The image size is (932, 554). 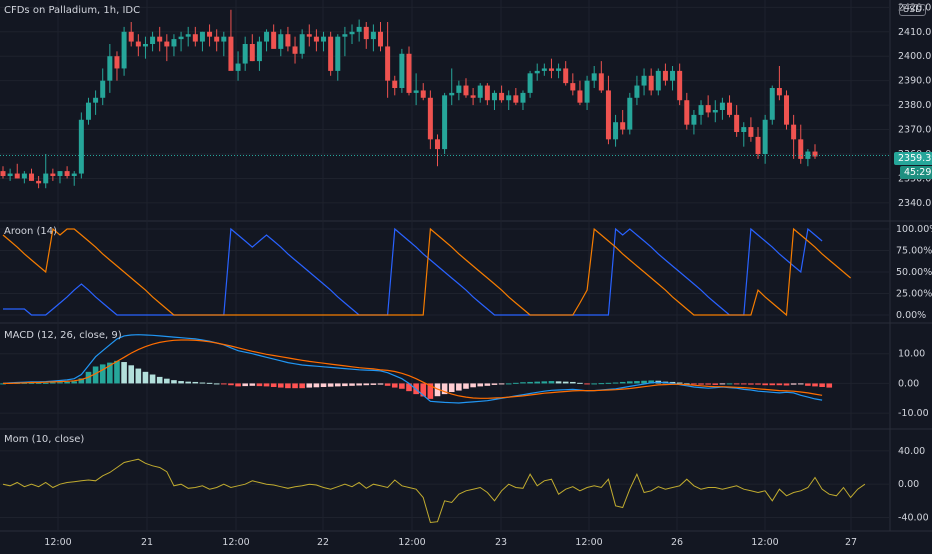 What do you see at coordinates (911, 451) in the screenshot?
I see `mom-tick-label: 40.00` at bounding box center [911, 451].